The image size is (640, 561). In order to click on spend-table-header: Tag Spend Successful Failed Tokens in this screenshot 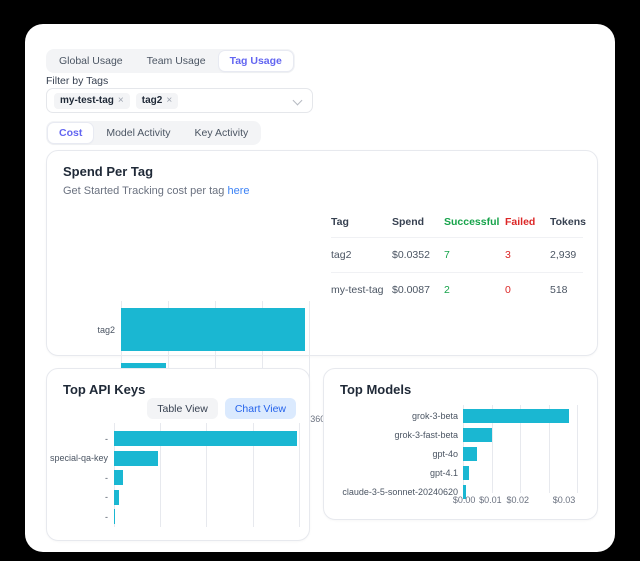, I will do `click(458, 225)`.